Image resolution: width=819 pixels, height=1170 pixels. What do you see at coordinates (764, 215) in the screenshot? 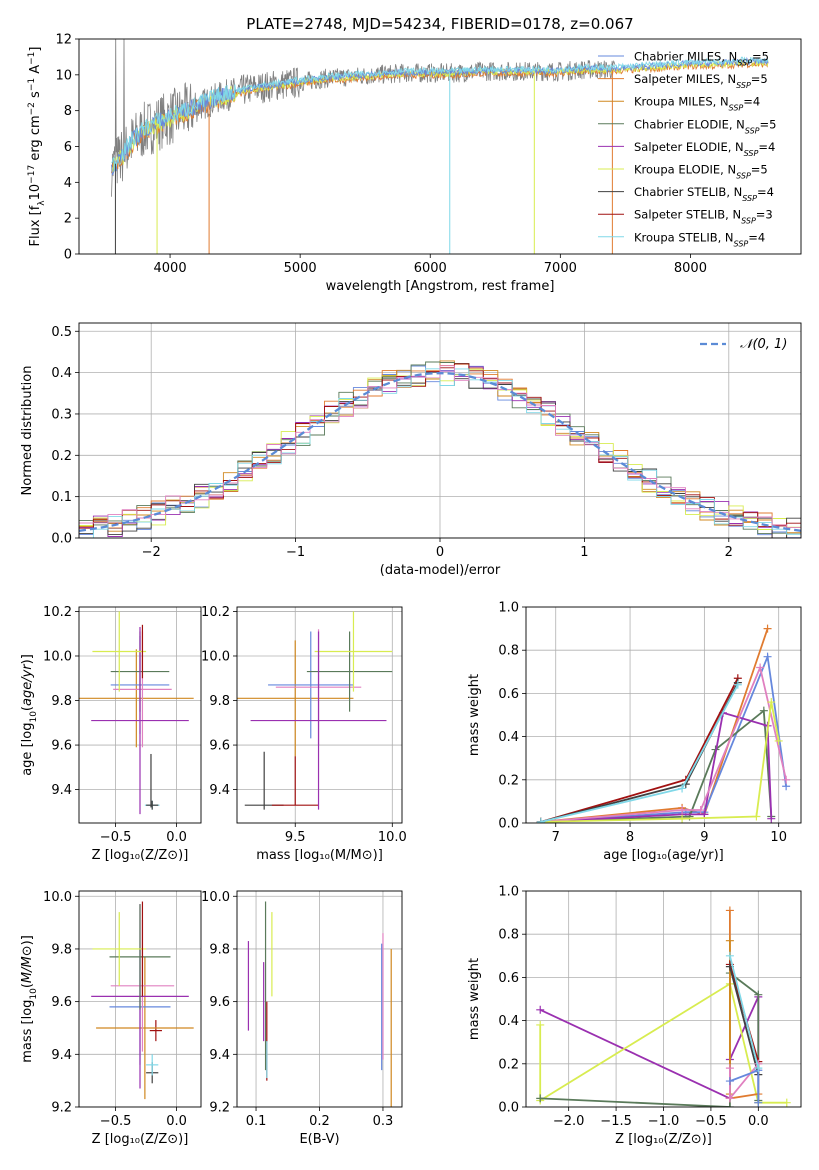
I see `legend-label-tail: =3` at bounding box center [764, 215].